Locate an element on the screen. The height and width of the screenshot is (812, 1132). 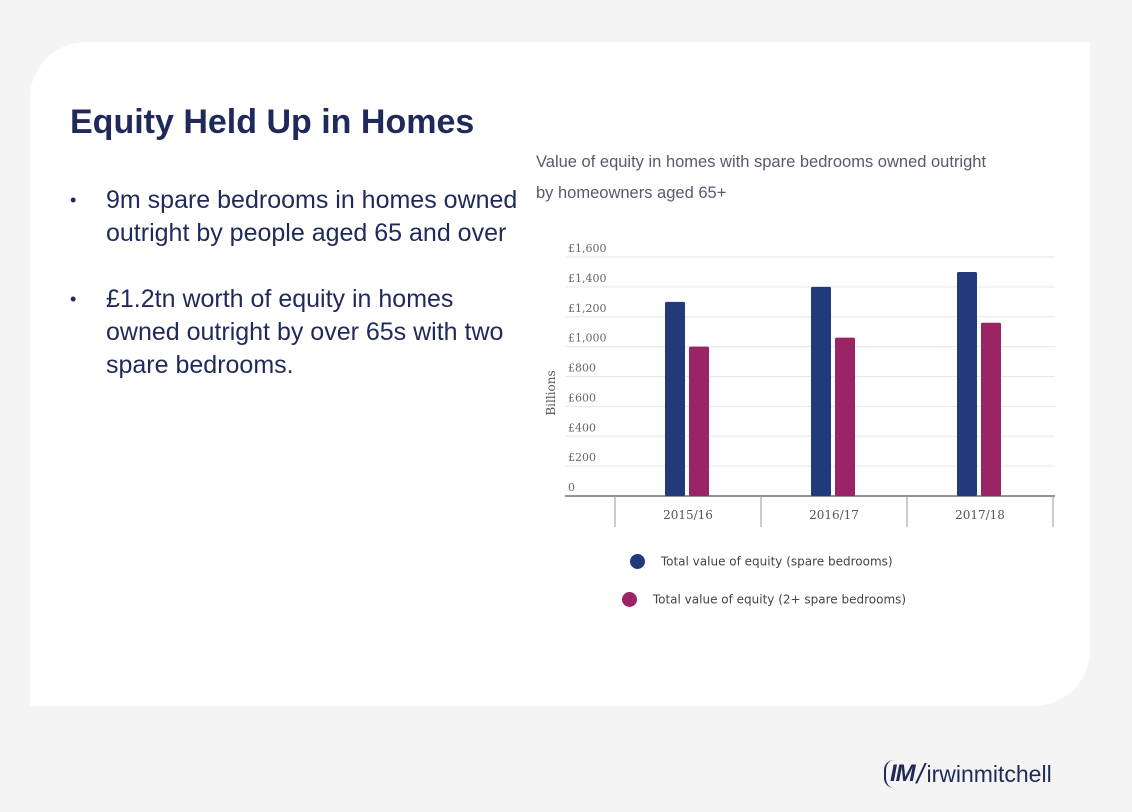
legend-swatch-magenta is located at coordinates (629, 599).